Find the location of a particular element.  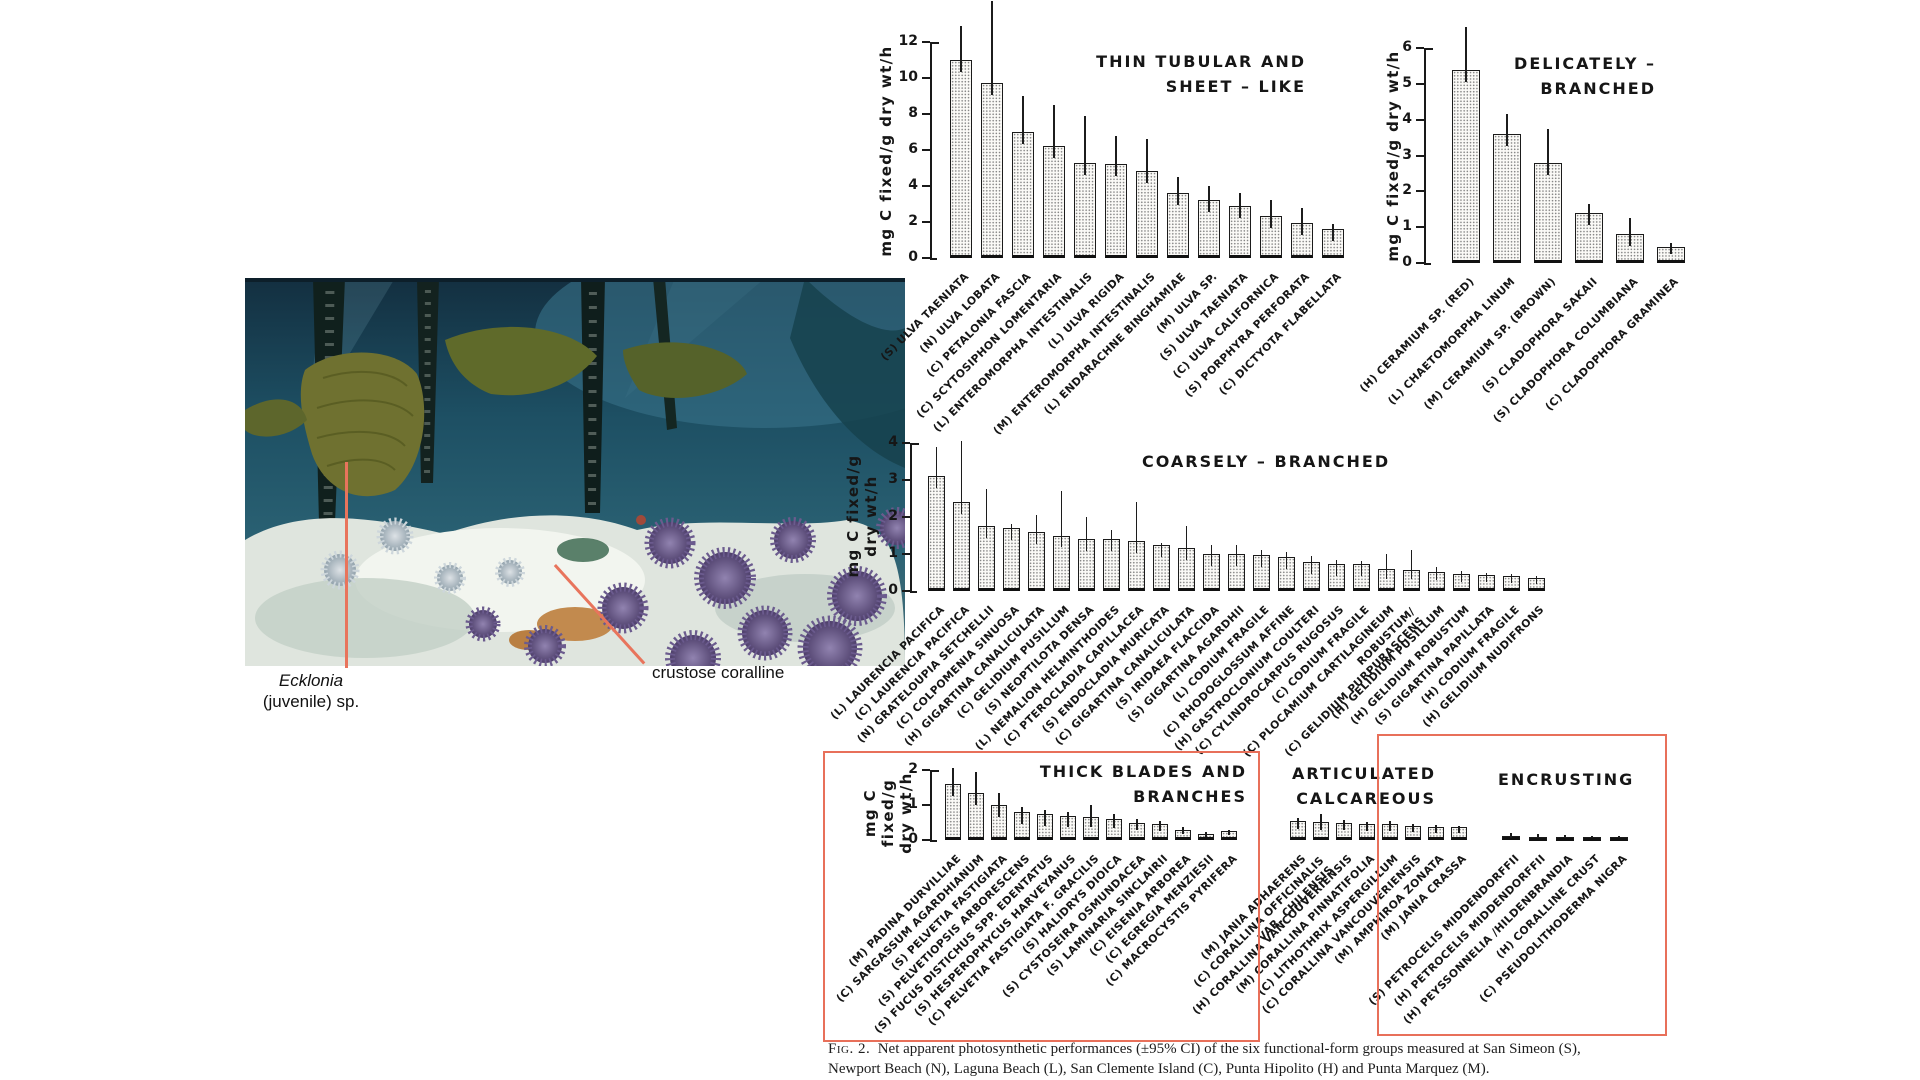

kelp-blade-ribs is located at coordinates (365, 420).